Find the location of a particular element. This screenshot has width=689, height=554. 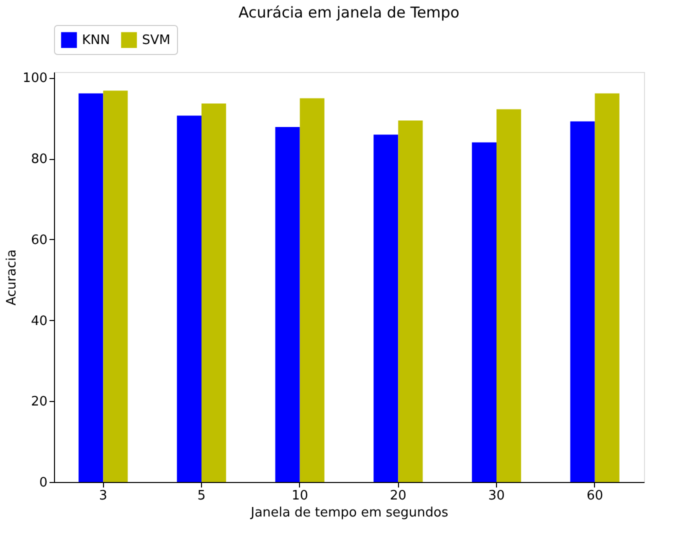

x-tick-label: 60 is located at coordinates (595, 496).